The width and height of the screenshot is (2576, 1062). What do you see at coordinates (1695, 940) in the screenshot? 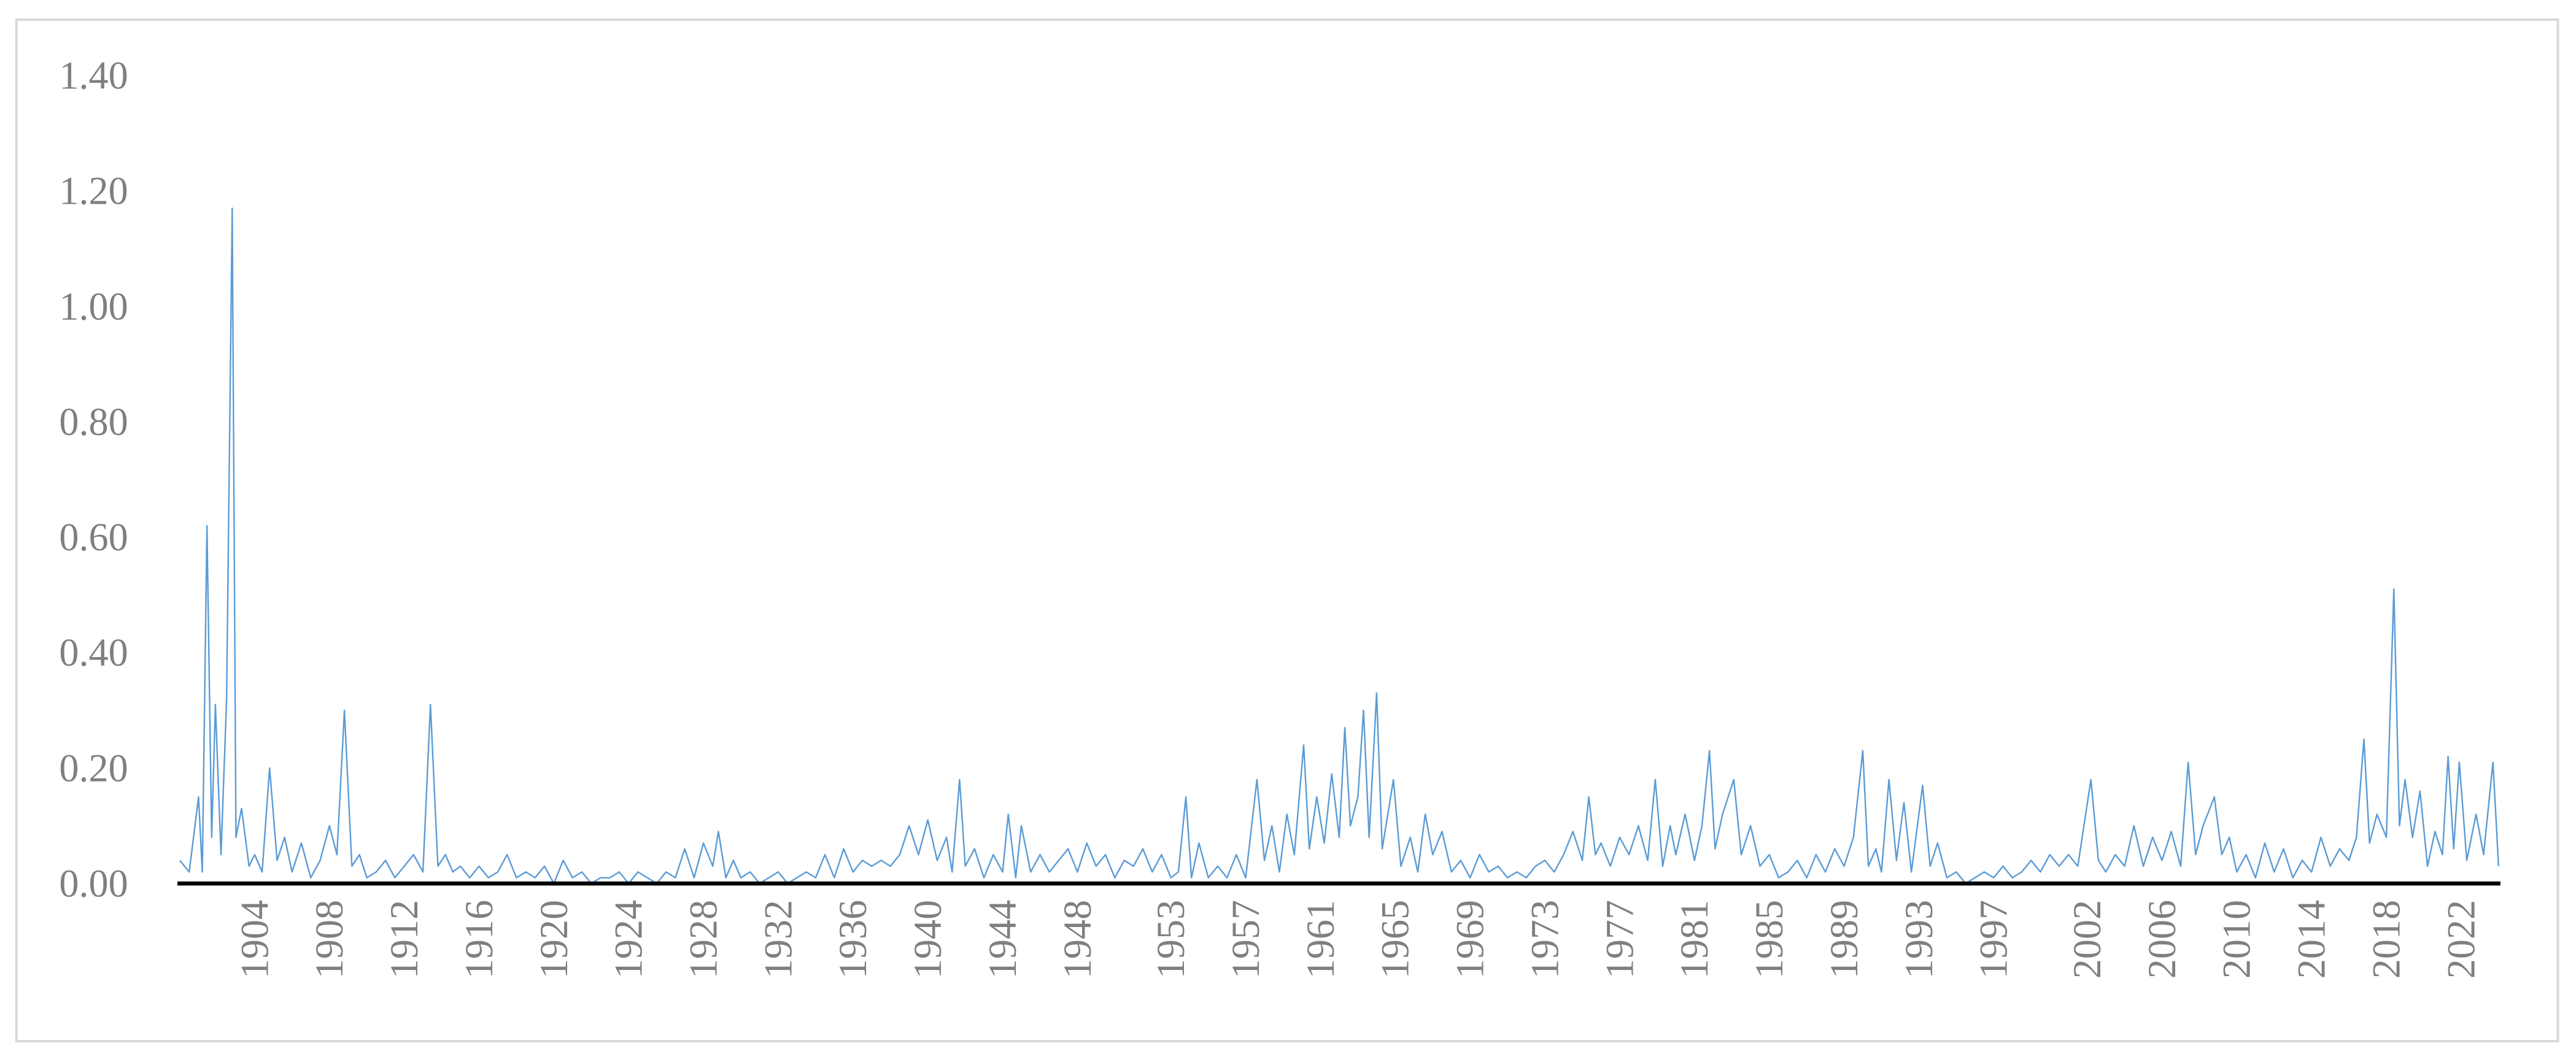
I see `x-tick-label: 1981` at bounding box center [1695, 940].